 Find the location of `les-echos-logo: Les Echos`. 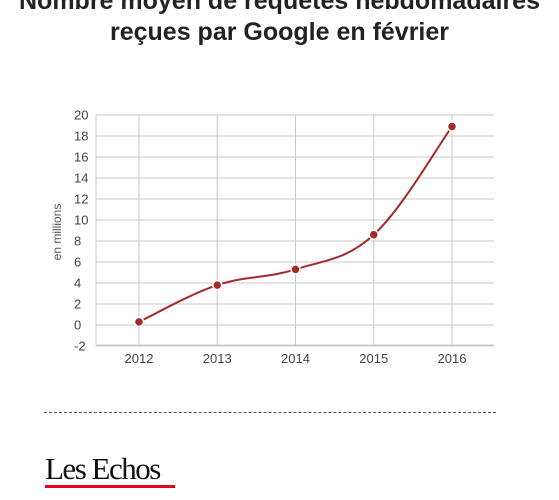

les-echos-logo: Les Echos is located at coordinates (103, 468).